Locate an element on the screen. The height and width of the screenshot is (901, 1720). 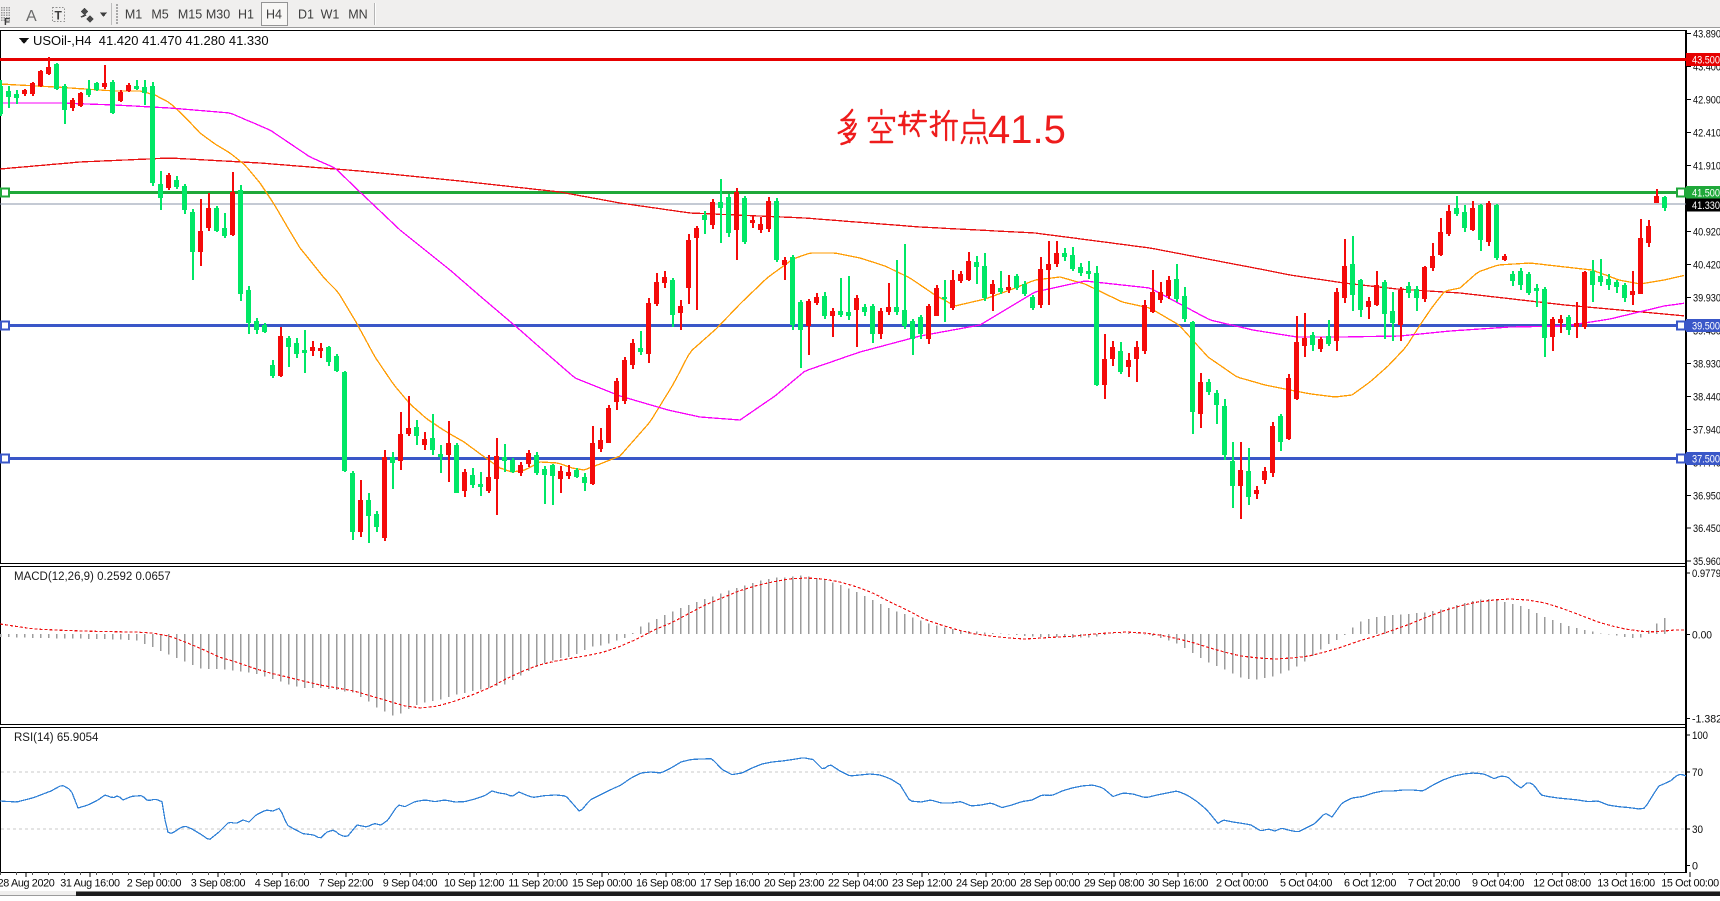
svg-text: -1.382 is located at coordinates (1706, 720).